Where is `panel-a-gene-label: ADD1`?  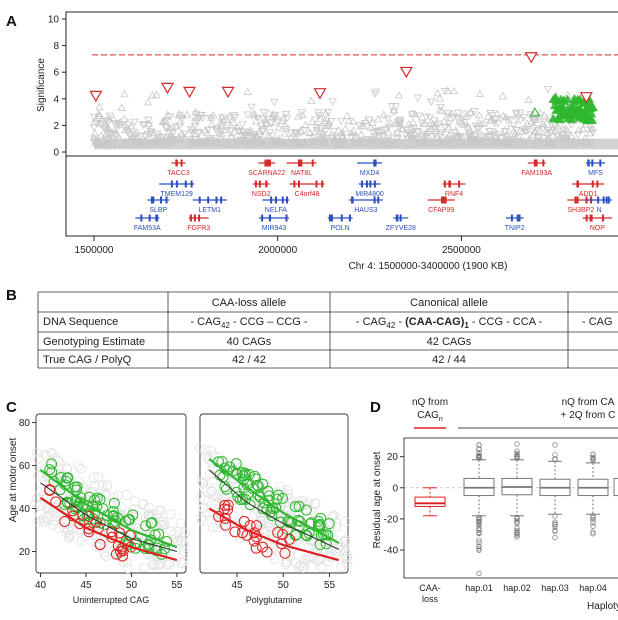 panel-a-gene-label: ADD1 is located at coordinates (588, 194).